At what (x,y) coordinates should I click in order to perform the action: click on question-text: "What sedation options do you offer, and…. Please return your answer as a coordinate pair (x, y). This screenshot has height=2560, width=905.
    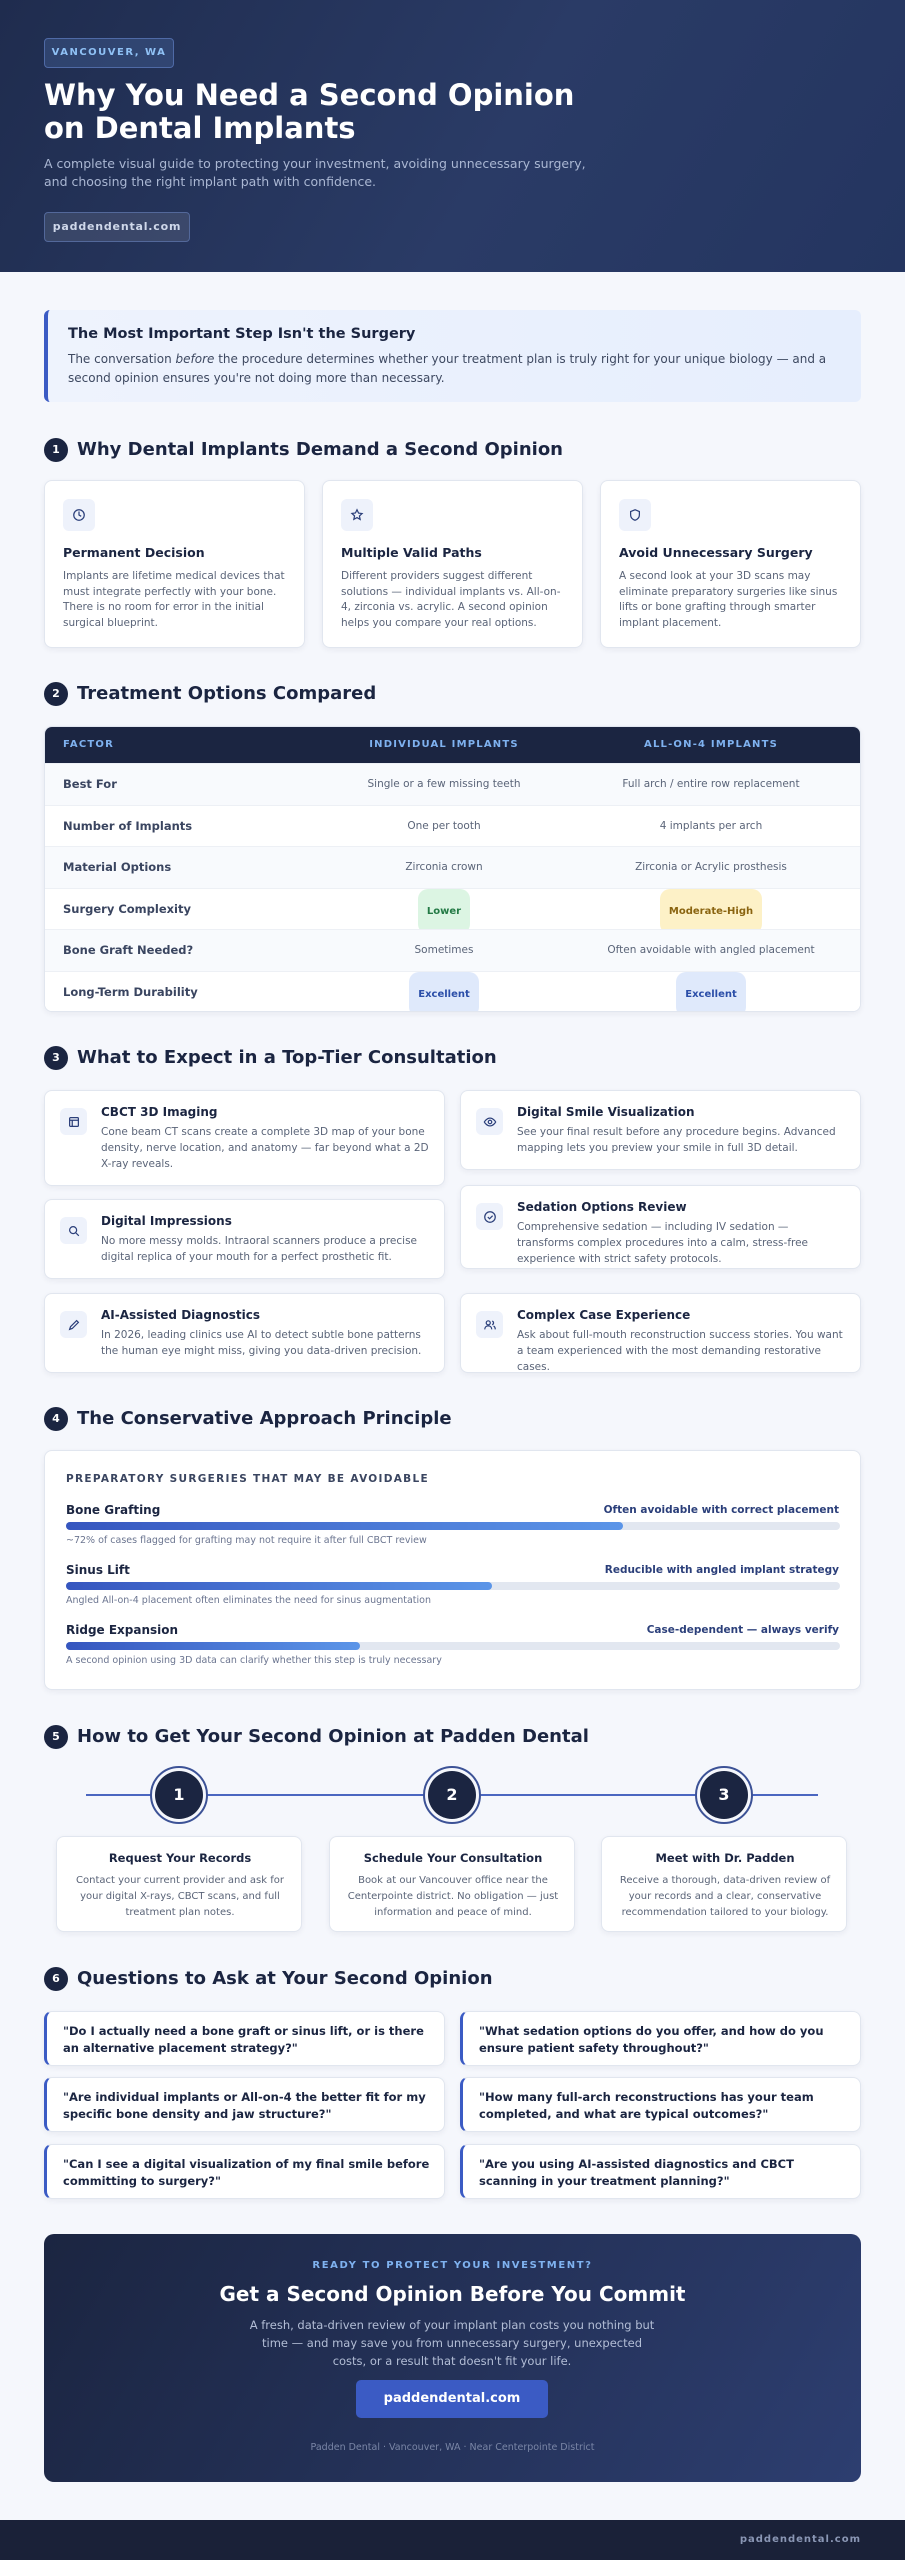
    Looking at the image, I should click on (651, 2039).